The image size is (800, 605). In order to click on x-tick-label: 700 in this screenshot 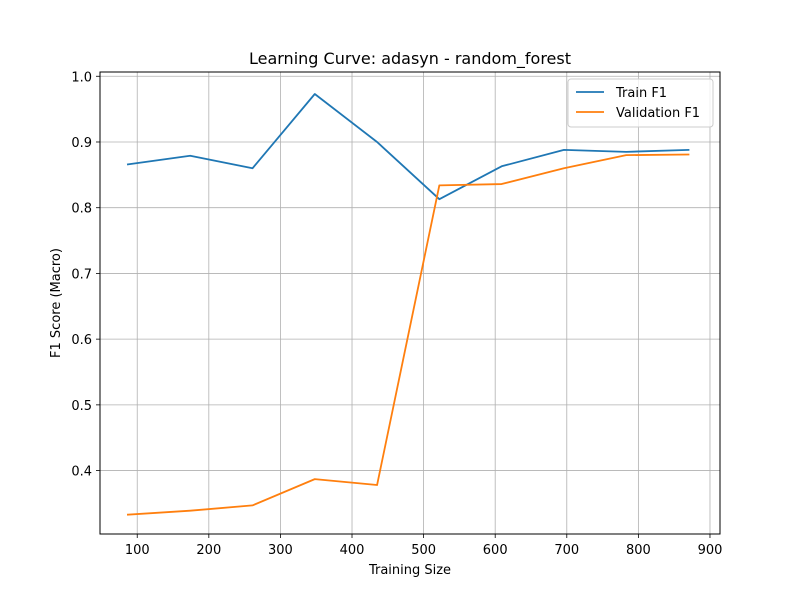, I will do `click(566, 550)`.